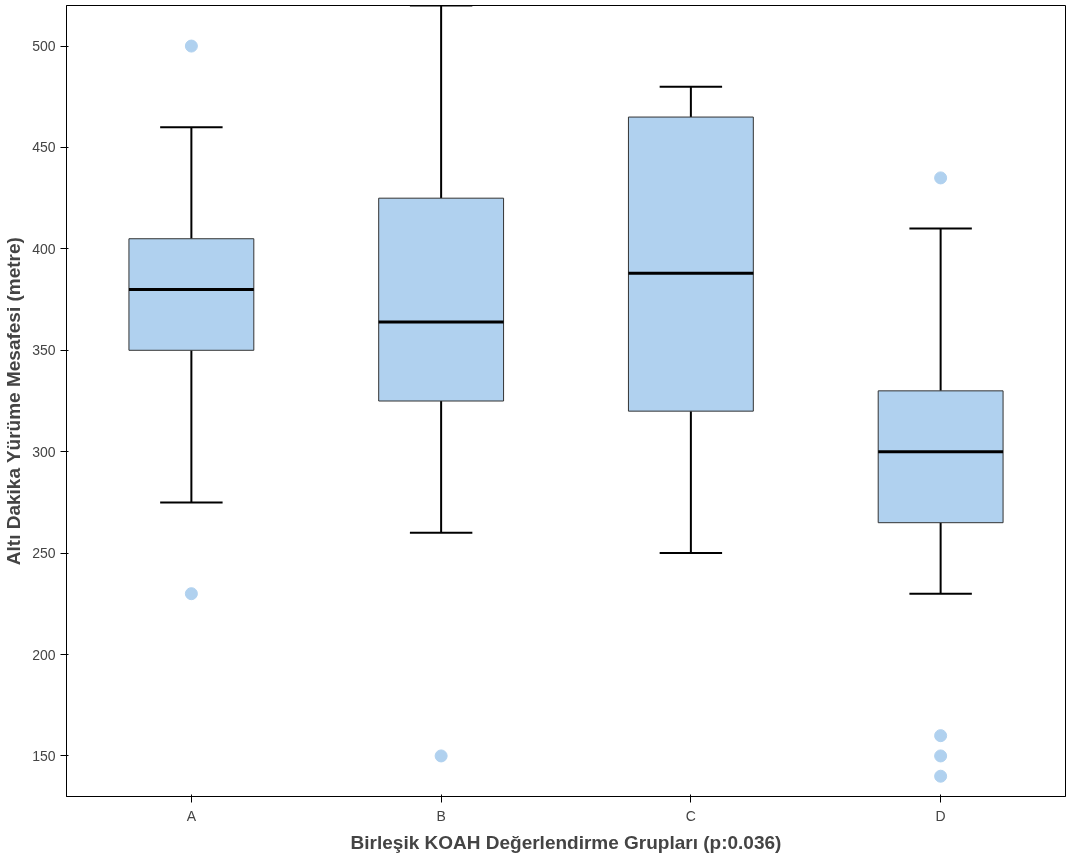  I want to click on y-tick-label: 250, so click(44, 553).